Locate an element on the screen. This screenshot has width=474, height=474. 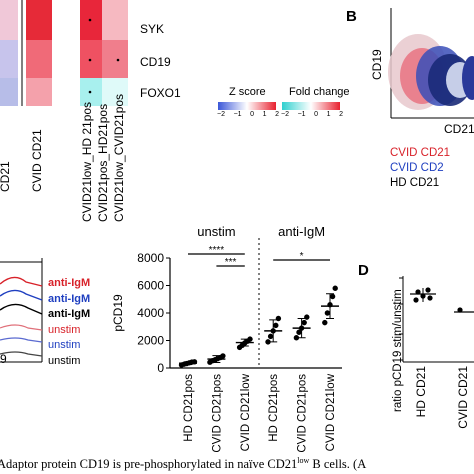
histogram-svg is located at coordinates (21, 310).